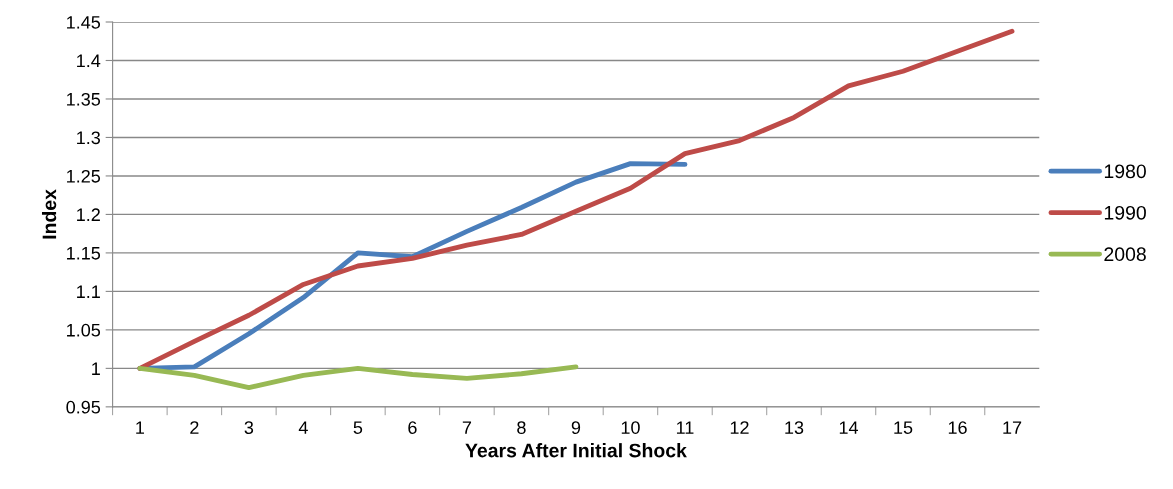 The height and width of the screenshot is (489, 1173). What do you see at coordinates (249, 427) in the screenshot?
I see `x-tick-label: 3` at bounding box center [249, 427].